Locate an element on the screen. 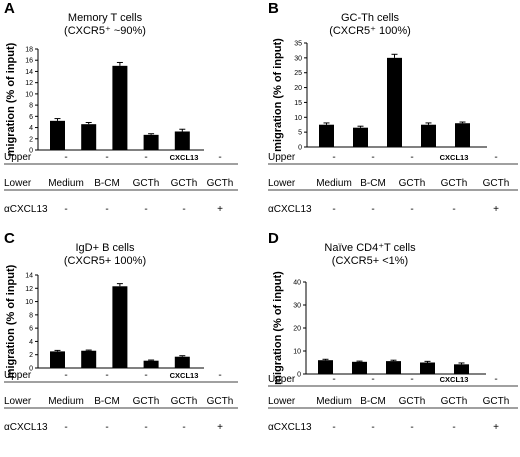  panel-letter: B is located at coordinates (273, 8).